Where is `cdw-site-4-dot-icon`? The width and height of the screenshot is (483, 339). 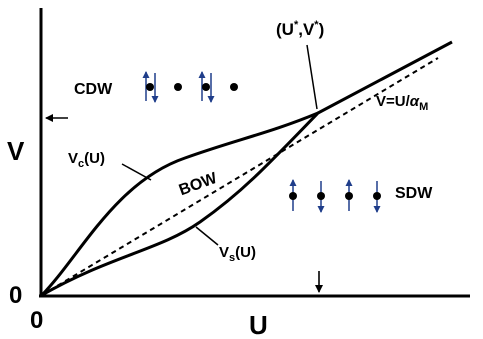 cdw-site-4-dot-icon is located at coordinates (234, 87).